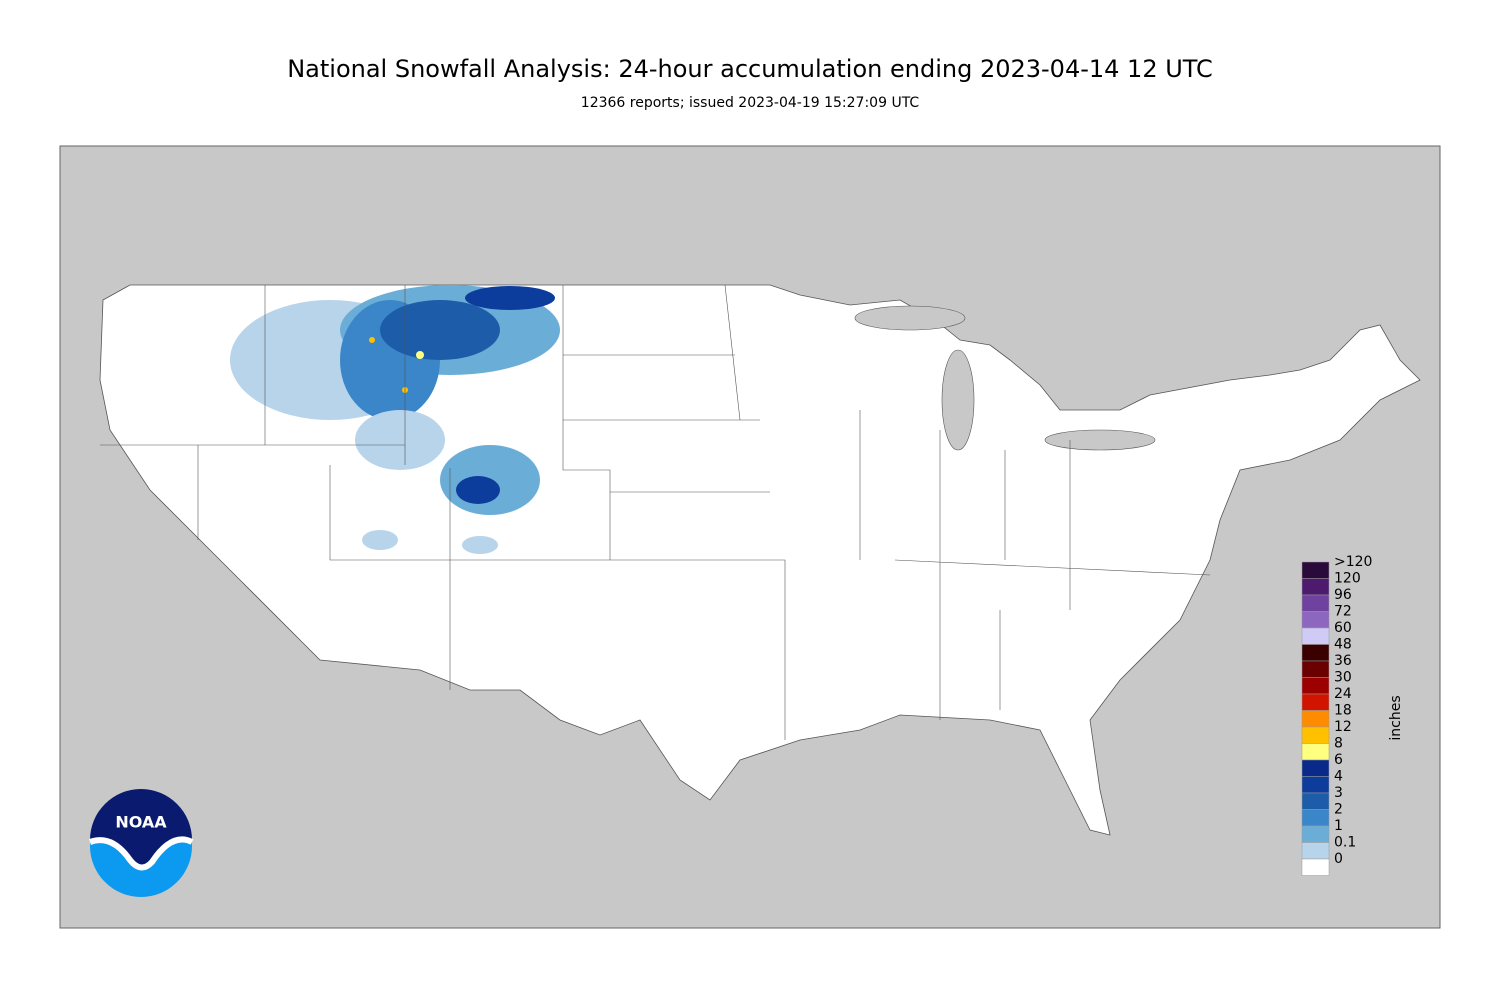  I want to click on logo-bird, so click(141, 853).